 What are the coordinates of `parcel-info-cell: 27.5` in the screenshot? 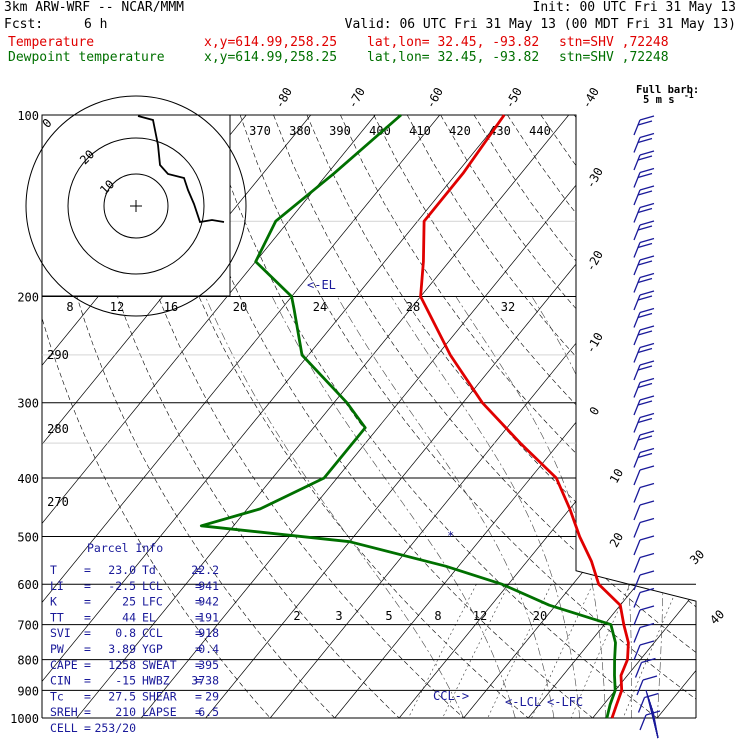 It's located at (122, 696).